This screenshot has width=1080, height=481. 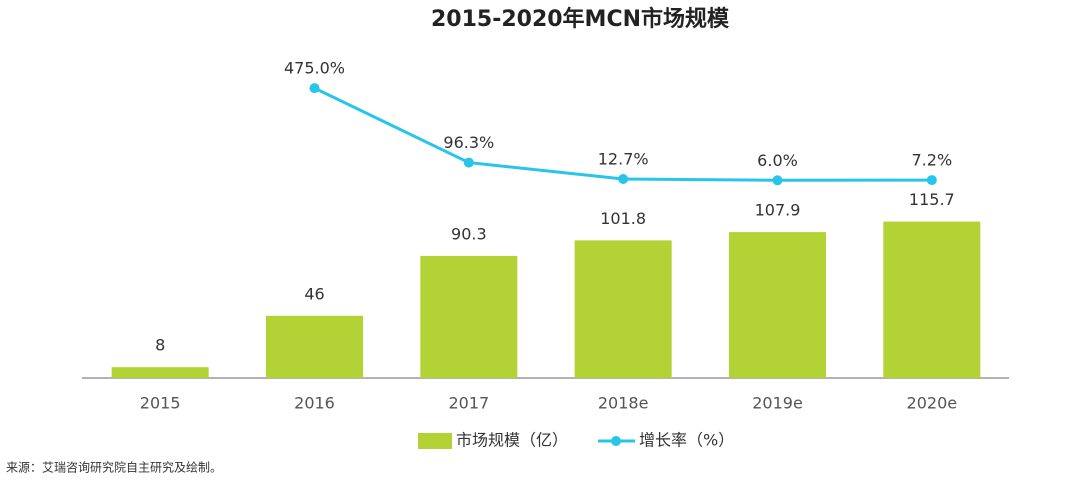 I want to click on source-note: 来源：艾瑞咨询研究院自主研究及绘制。, so click(x=114, y=467).